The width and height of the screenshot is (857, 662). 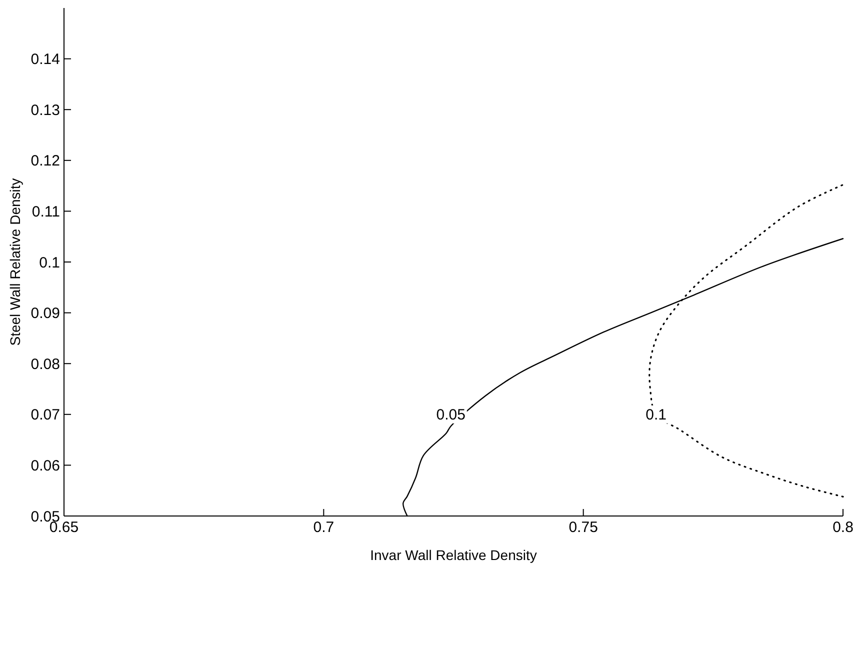 What do you see at coordinates (45, 364) in the screenshot?
I see `y-tick-label: 0.08` at bounding box center [45, 364].